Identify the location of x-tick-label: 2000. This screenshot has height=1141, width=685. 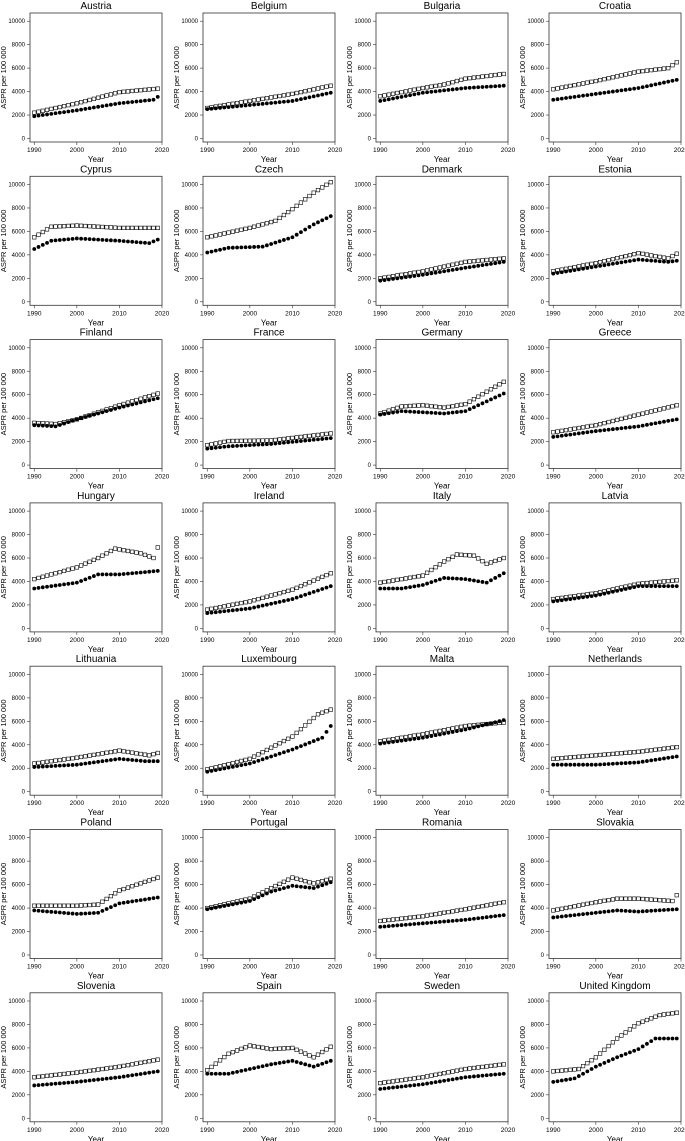
(250, 150).